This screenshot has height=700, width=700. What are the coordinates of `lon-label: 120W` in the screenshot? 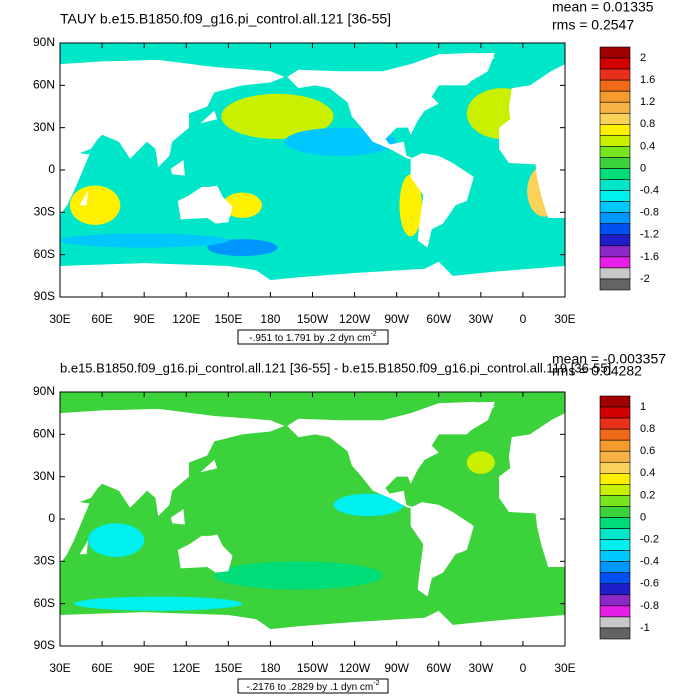 It's located at (355, 668).